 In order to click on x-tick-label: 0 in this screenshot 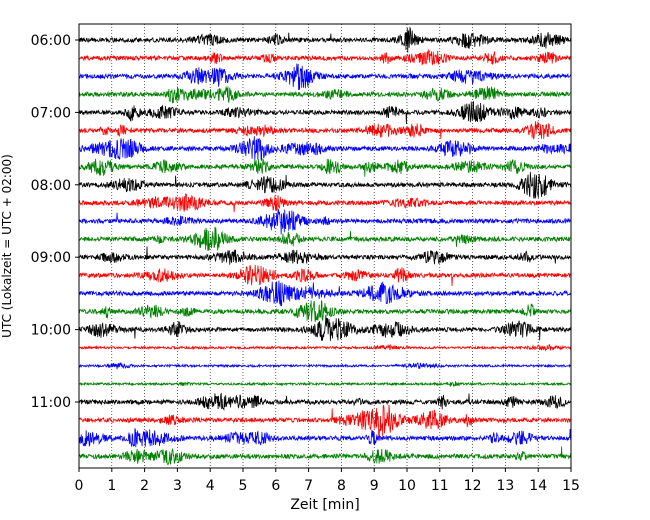, I will do `click(79, 486)`.